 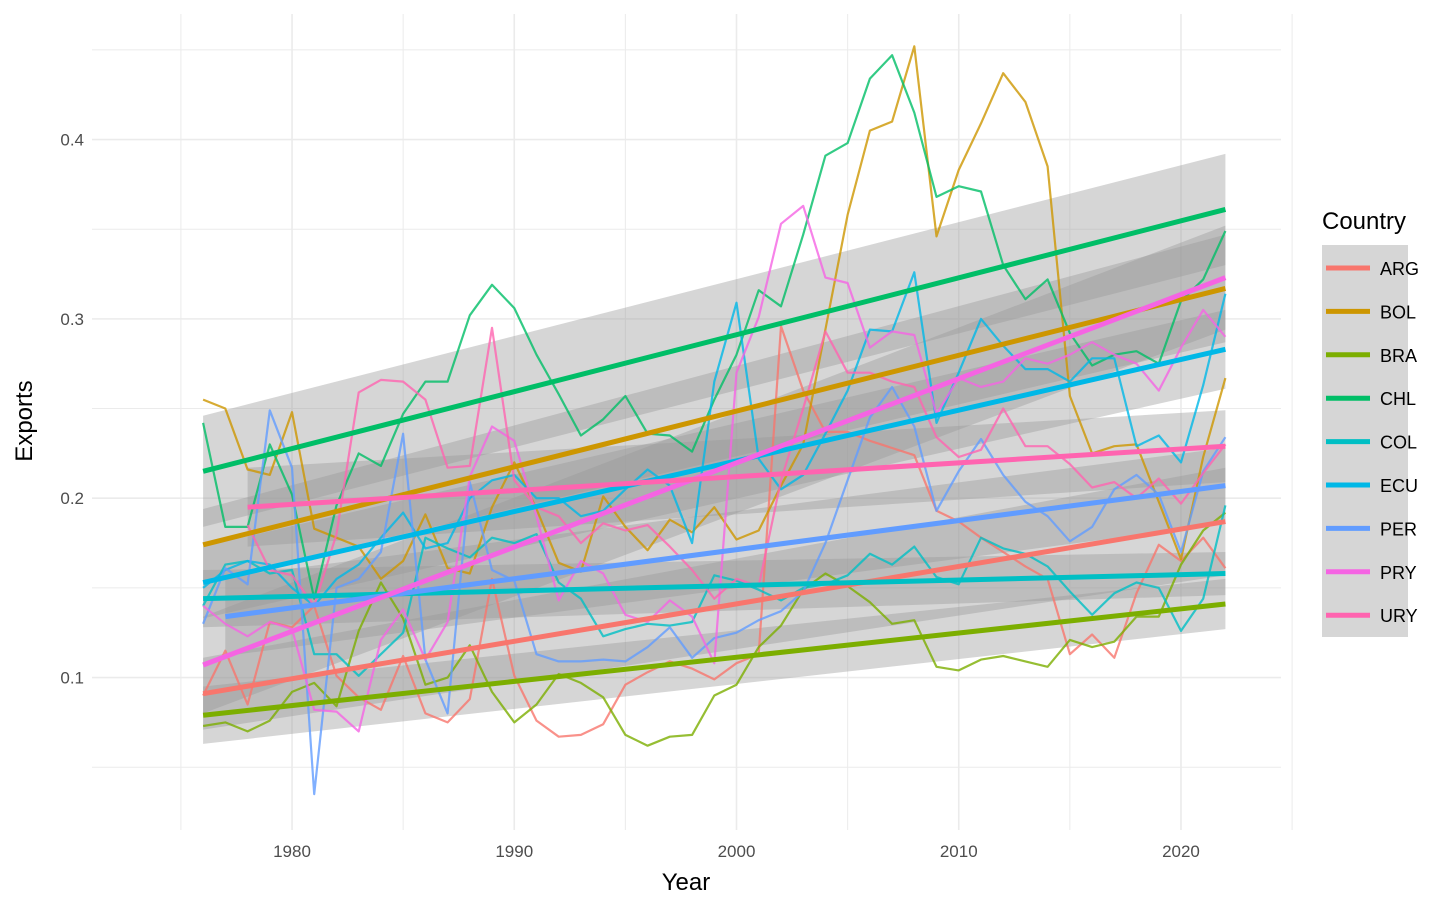 What do you see at coordinates (72, 319) in the screenshot?
I see `y-tick-label: 0.3` at bounding box center [72, 319].